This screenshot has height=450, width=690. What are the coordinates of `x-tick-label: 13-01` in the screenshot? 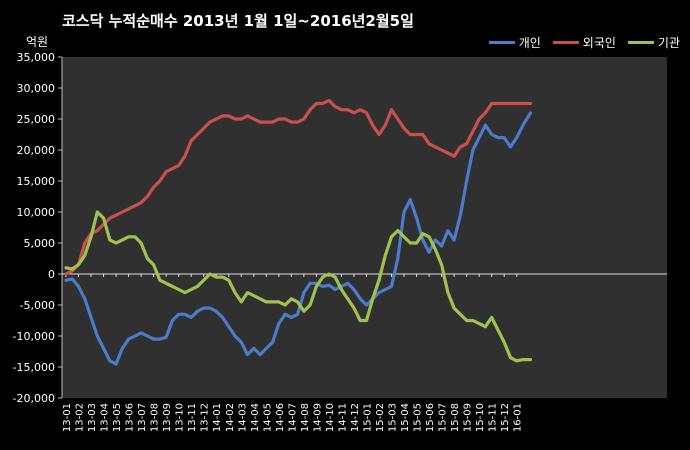 It's located at (67, 417).